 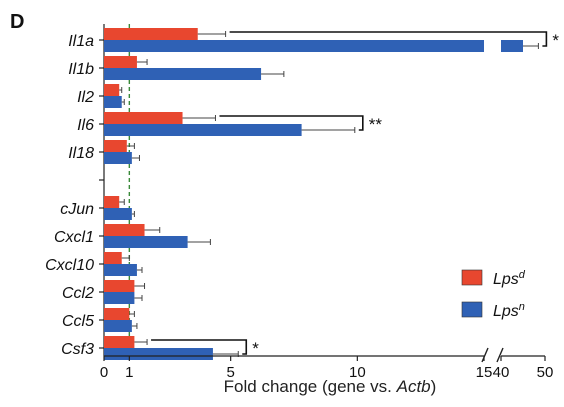 What do you see at coordinates (81, 41) in the screenshot?
I see `category-label: Il1a` at bounding box center [81, 41].